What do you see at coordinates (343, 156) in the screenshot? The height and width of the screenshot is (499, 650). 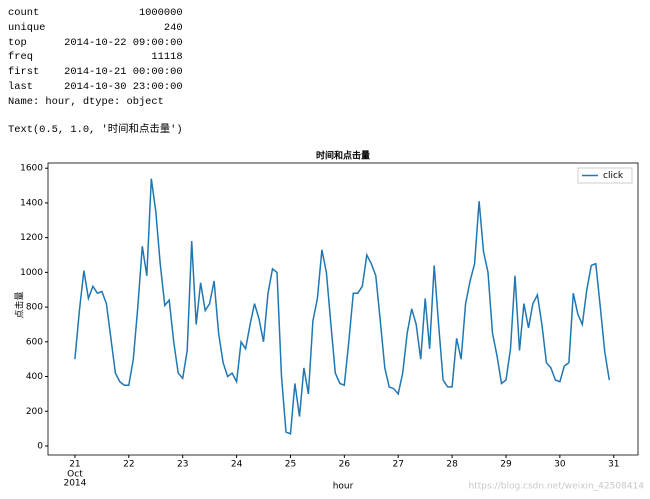 I see `chart-title: 时间和点击量` at bounding box center [343, 156].